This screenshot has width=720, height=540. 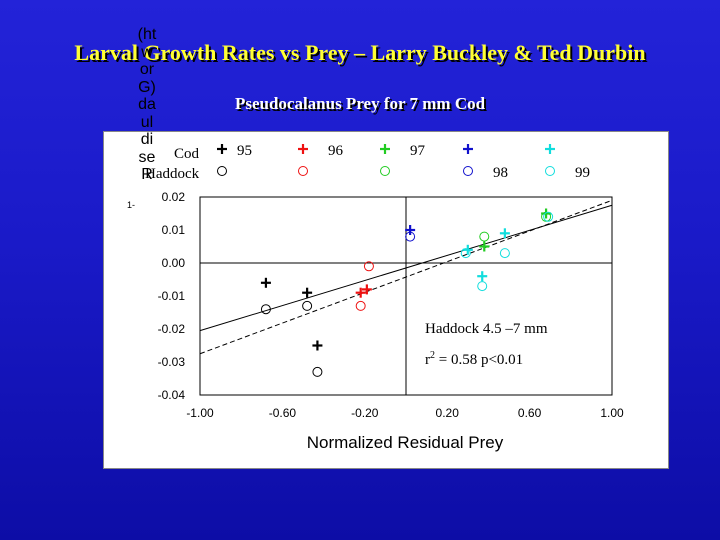 What do you see at coordinates (500, 173) in the screenshot?
I see `legend-year-label: 98` at bounding box center [500, 173].